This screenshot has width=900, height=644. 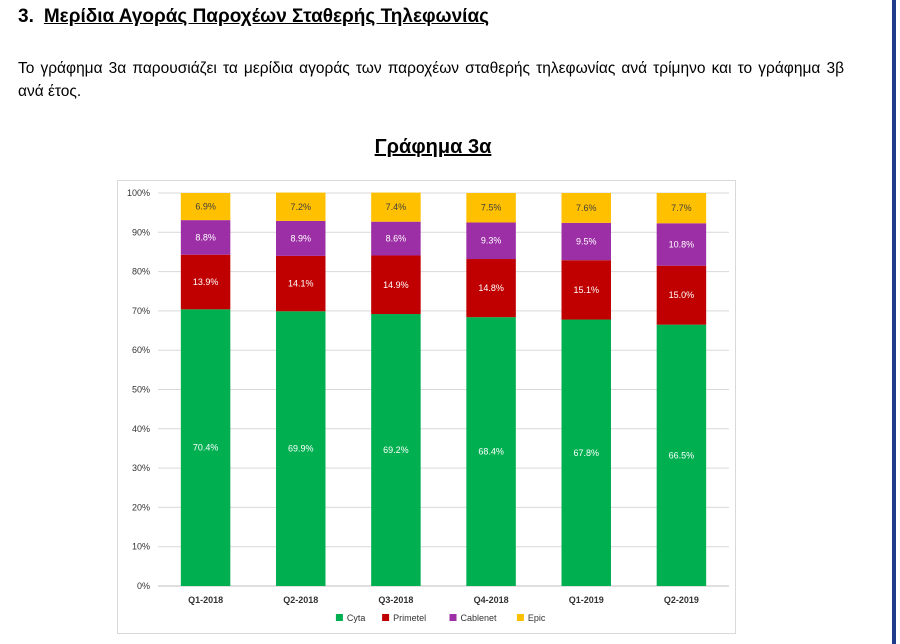 I want to click on bar-epic-q1-2019, so click(x=586, y=208).